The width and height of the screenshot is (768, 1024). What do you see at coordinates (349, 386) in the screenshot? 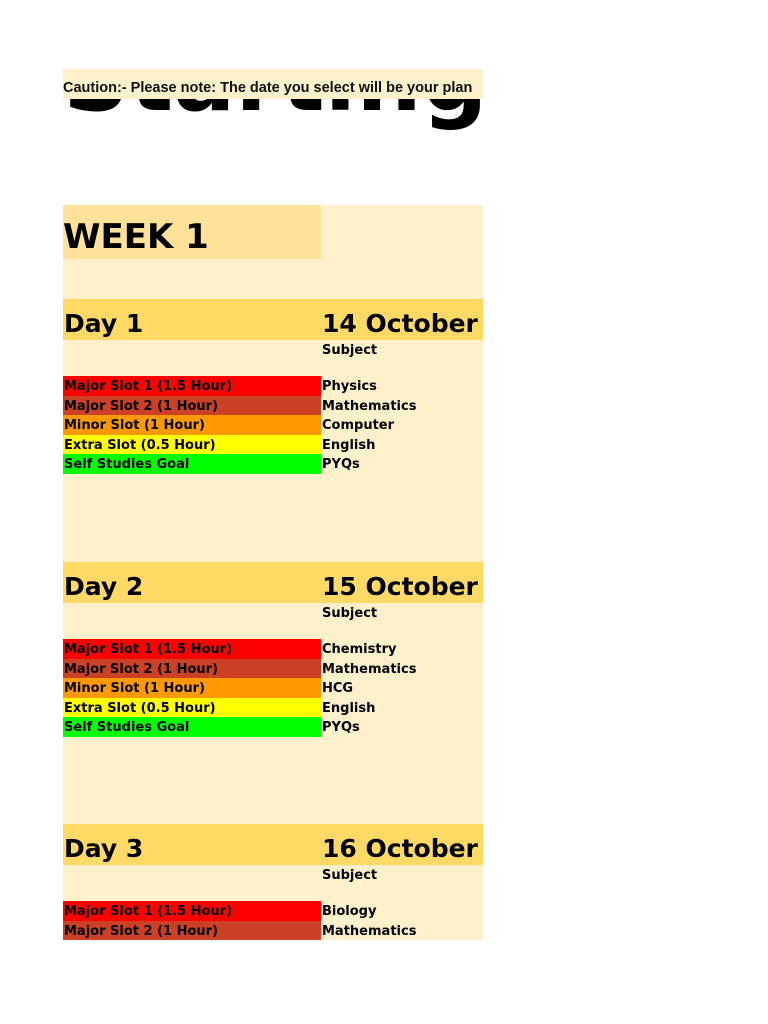
I see `slot-subject: Physics` at bounding box center [349, 386].